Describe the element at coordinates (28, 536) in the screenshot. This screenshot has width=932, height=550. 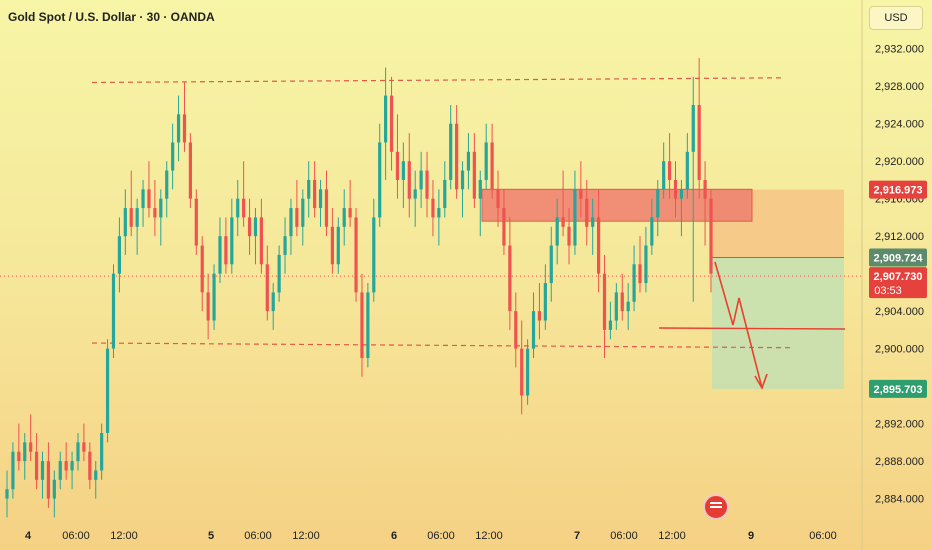
I see `x-tick-label: 4` at that location.